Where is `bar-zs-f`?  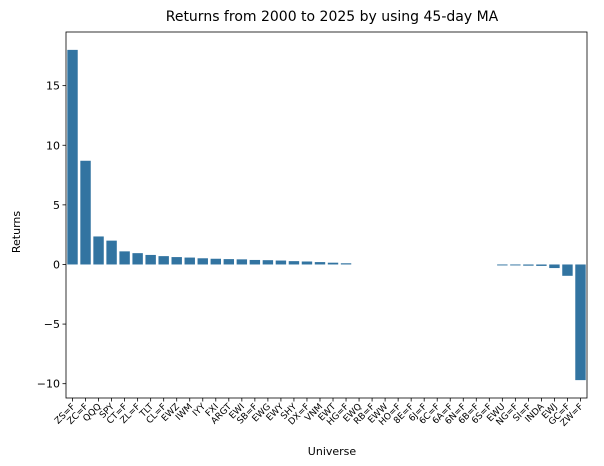
bar-zs-f is located at coordinates (72, 157).